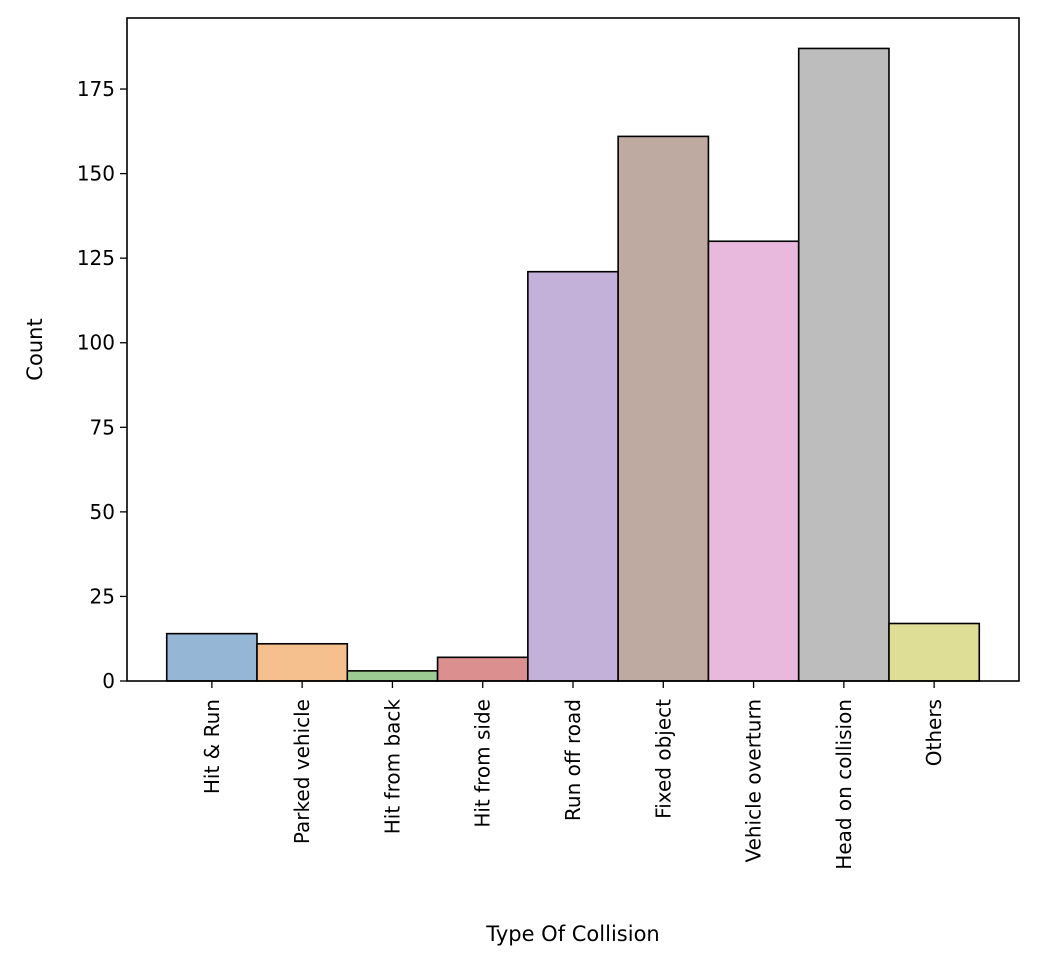  I want to click on y-tick-label: 150, so click(96, 174).